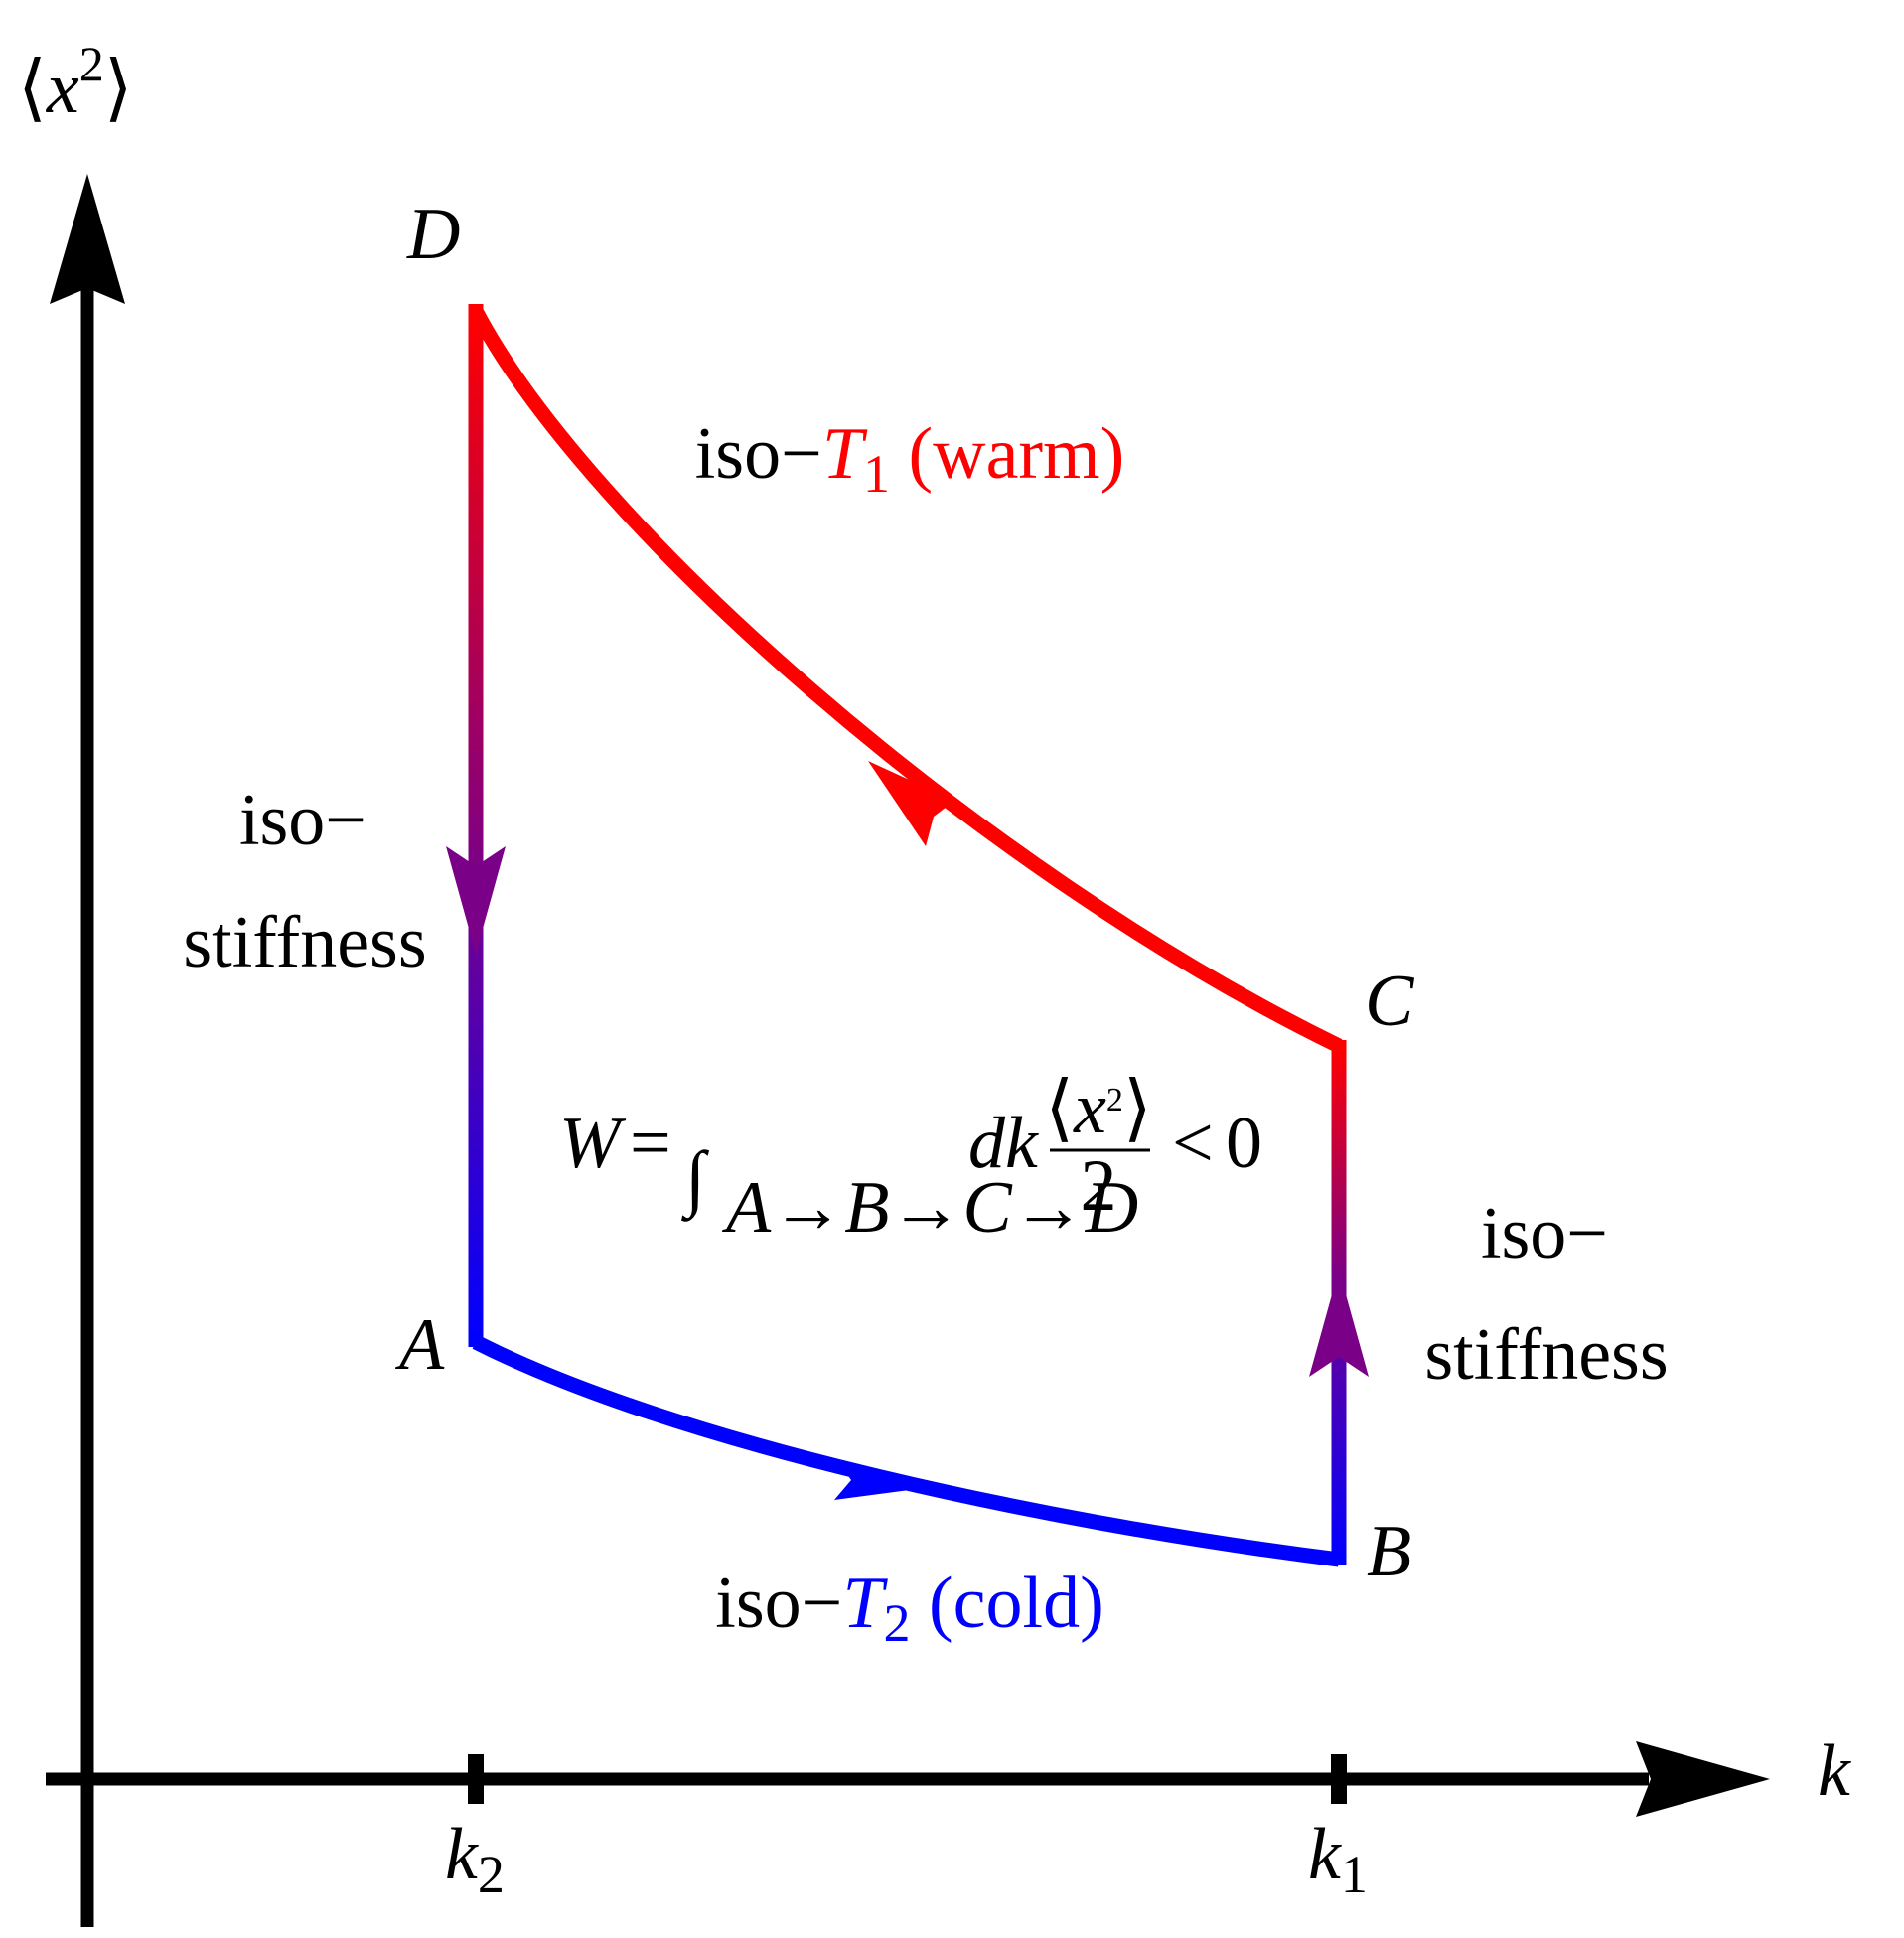 The image size is (1904, 1938). I want to click on point-label: C, so click(1390, 1001).